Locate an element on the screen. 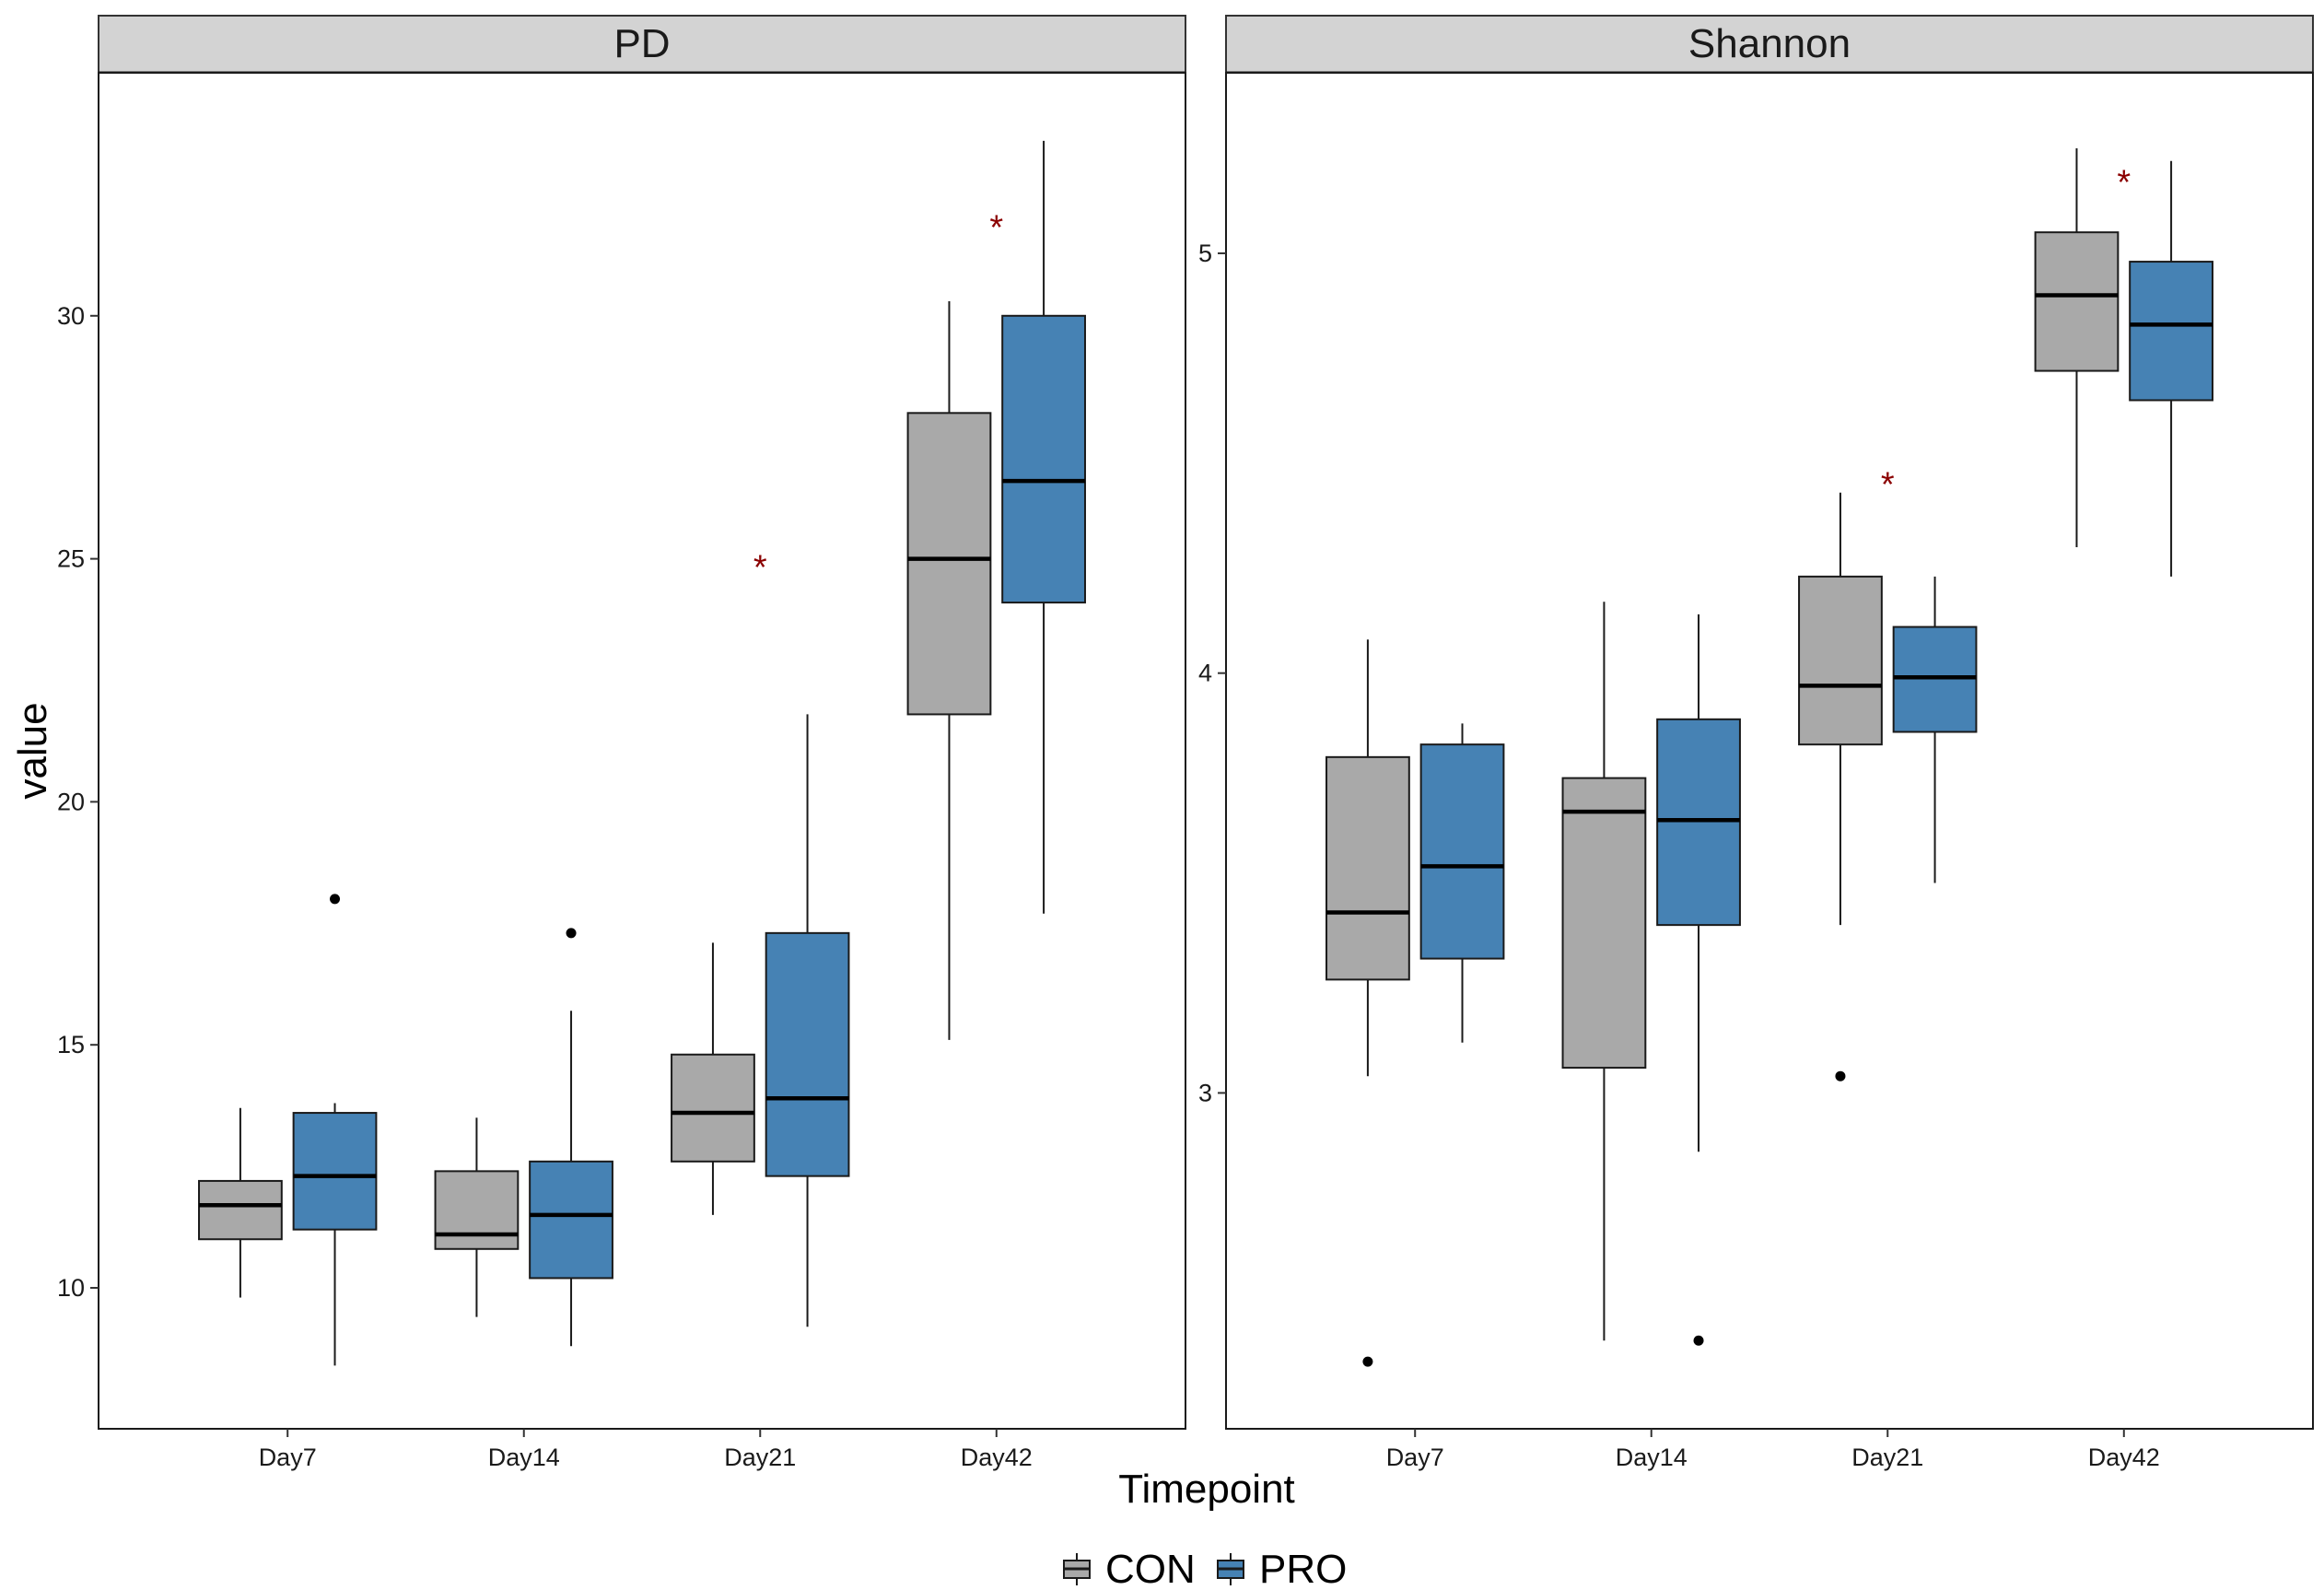  x-tick-label-shannon-day21: Day21 is located at coordinates (1887, 1457).